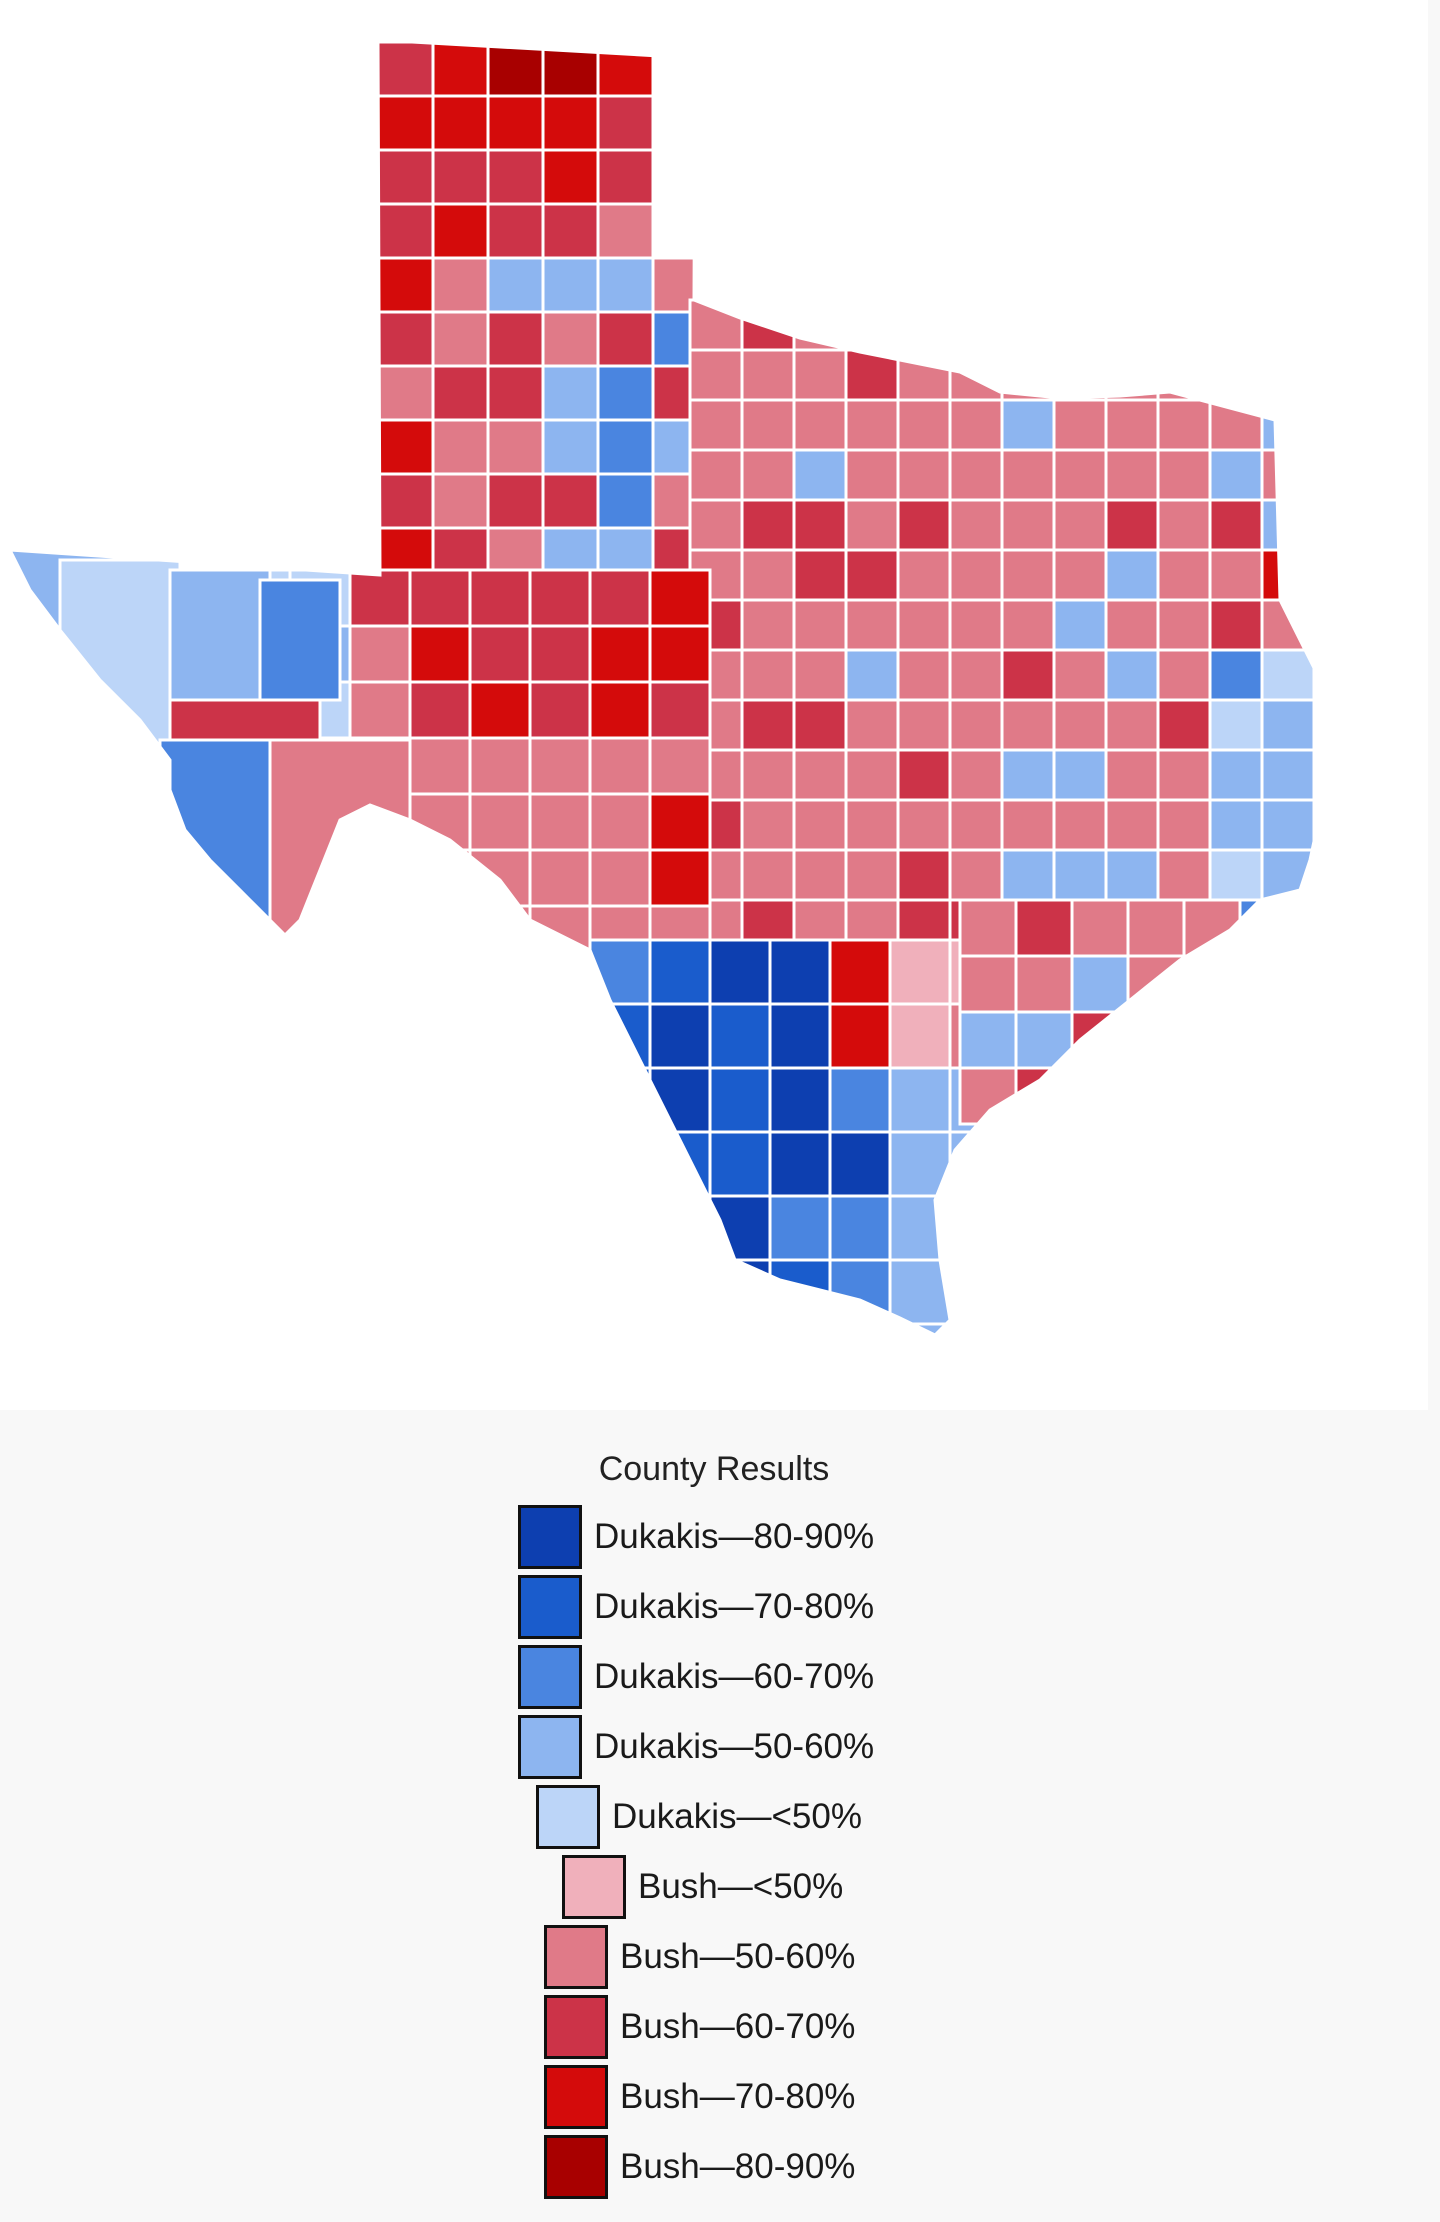  Describe the element at coordinates (738, 2096) in the screenshot. I see `legend-label: Bush—70-80%` at that location.